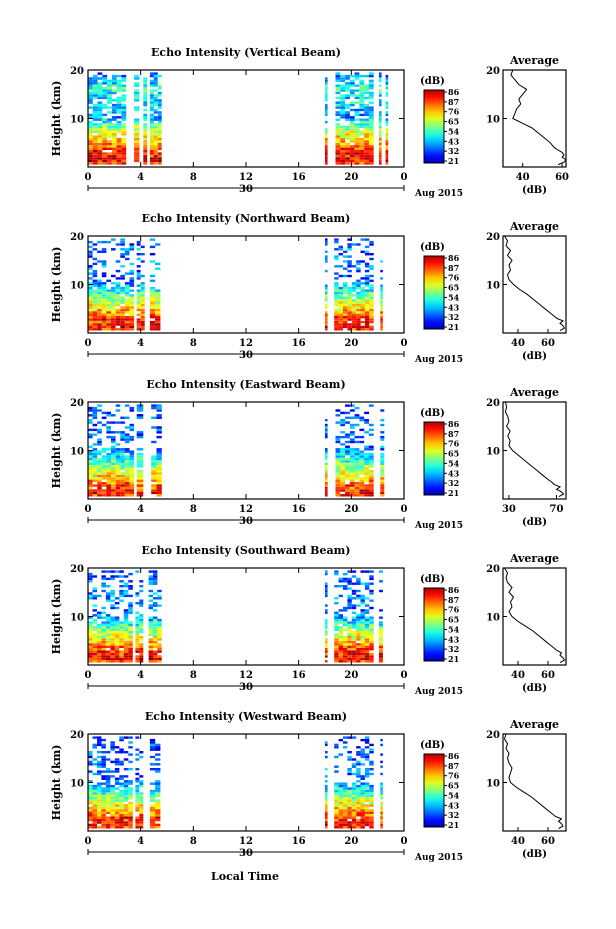  What do you see at coordinates (453, 122) in the screenshot?
I see `colorbar-tick-label: 65` at bounding box center [453, 122].